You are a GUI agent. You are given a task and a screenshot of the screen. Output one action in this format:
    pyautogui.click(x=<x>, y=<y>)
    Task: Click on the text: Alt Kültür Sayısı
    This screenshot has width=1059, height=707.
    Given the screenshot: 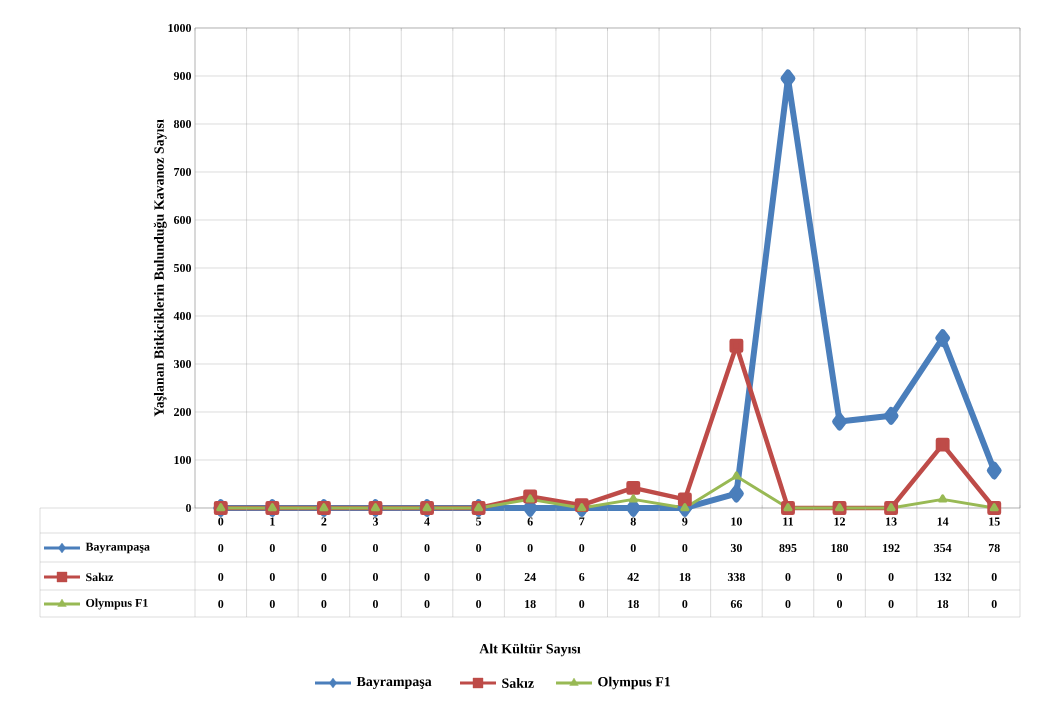 What is the action you would take?
    pyautogui.click(x=530, y=650)
    